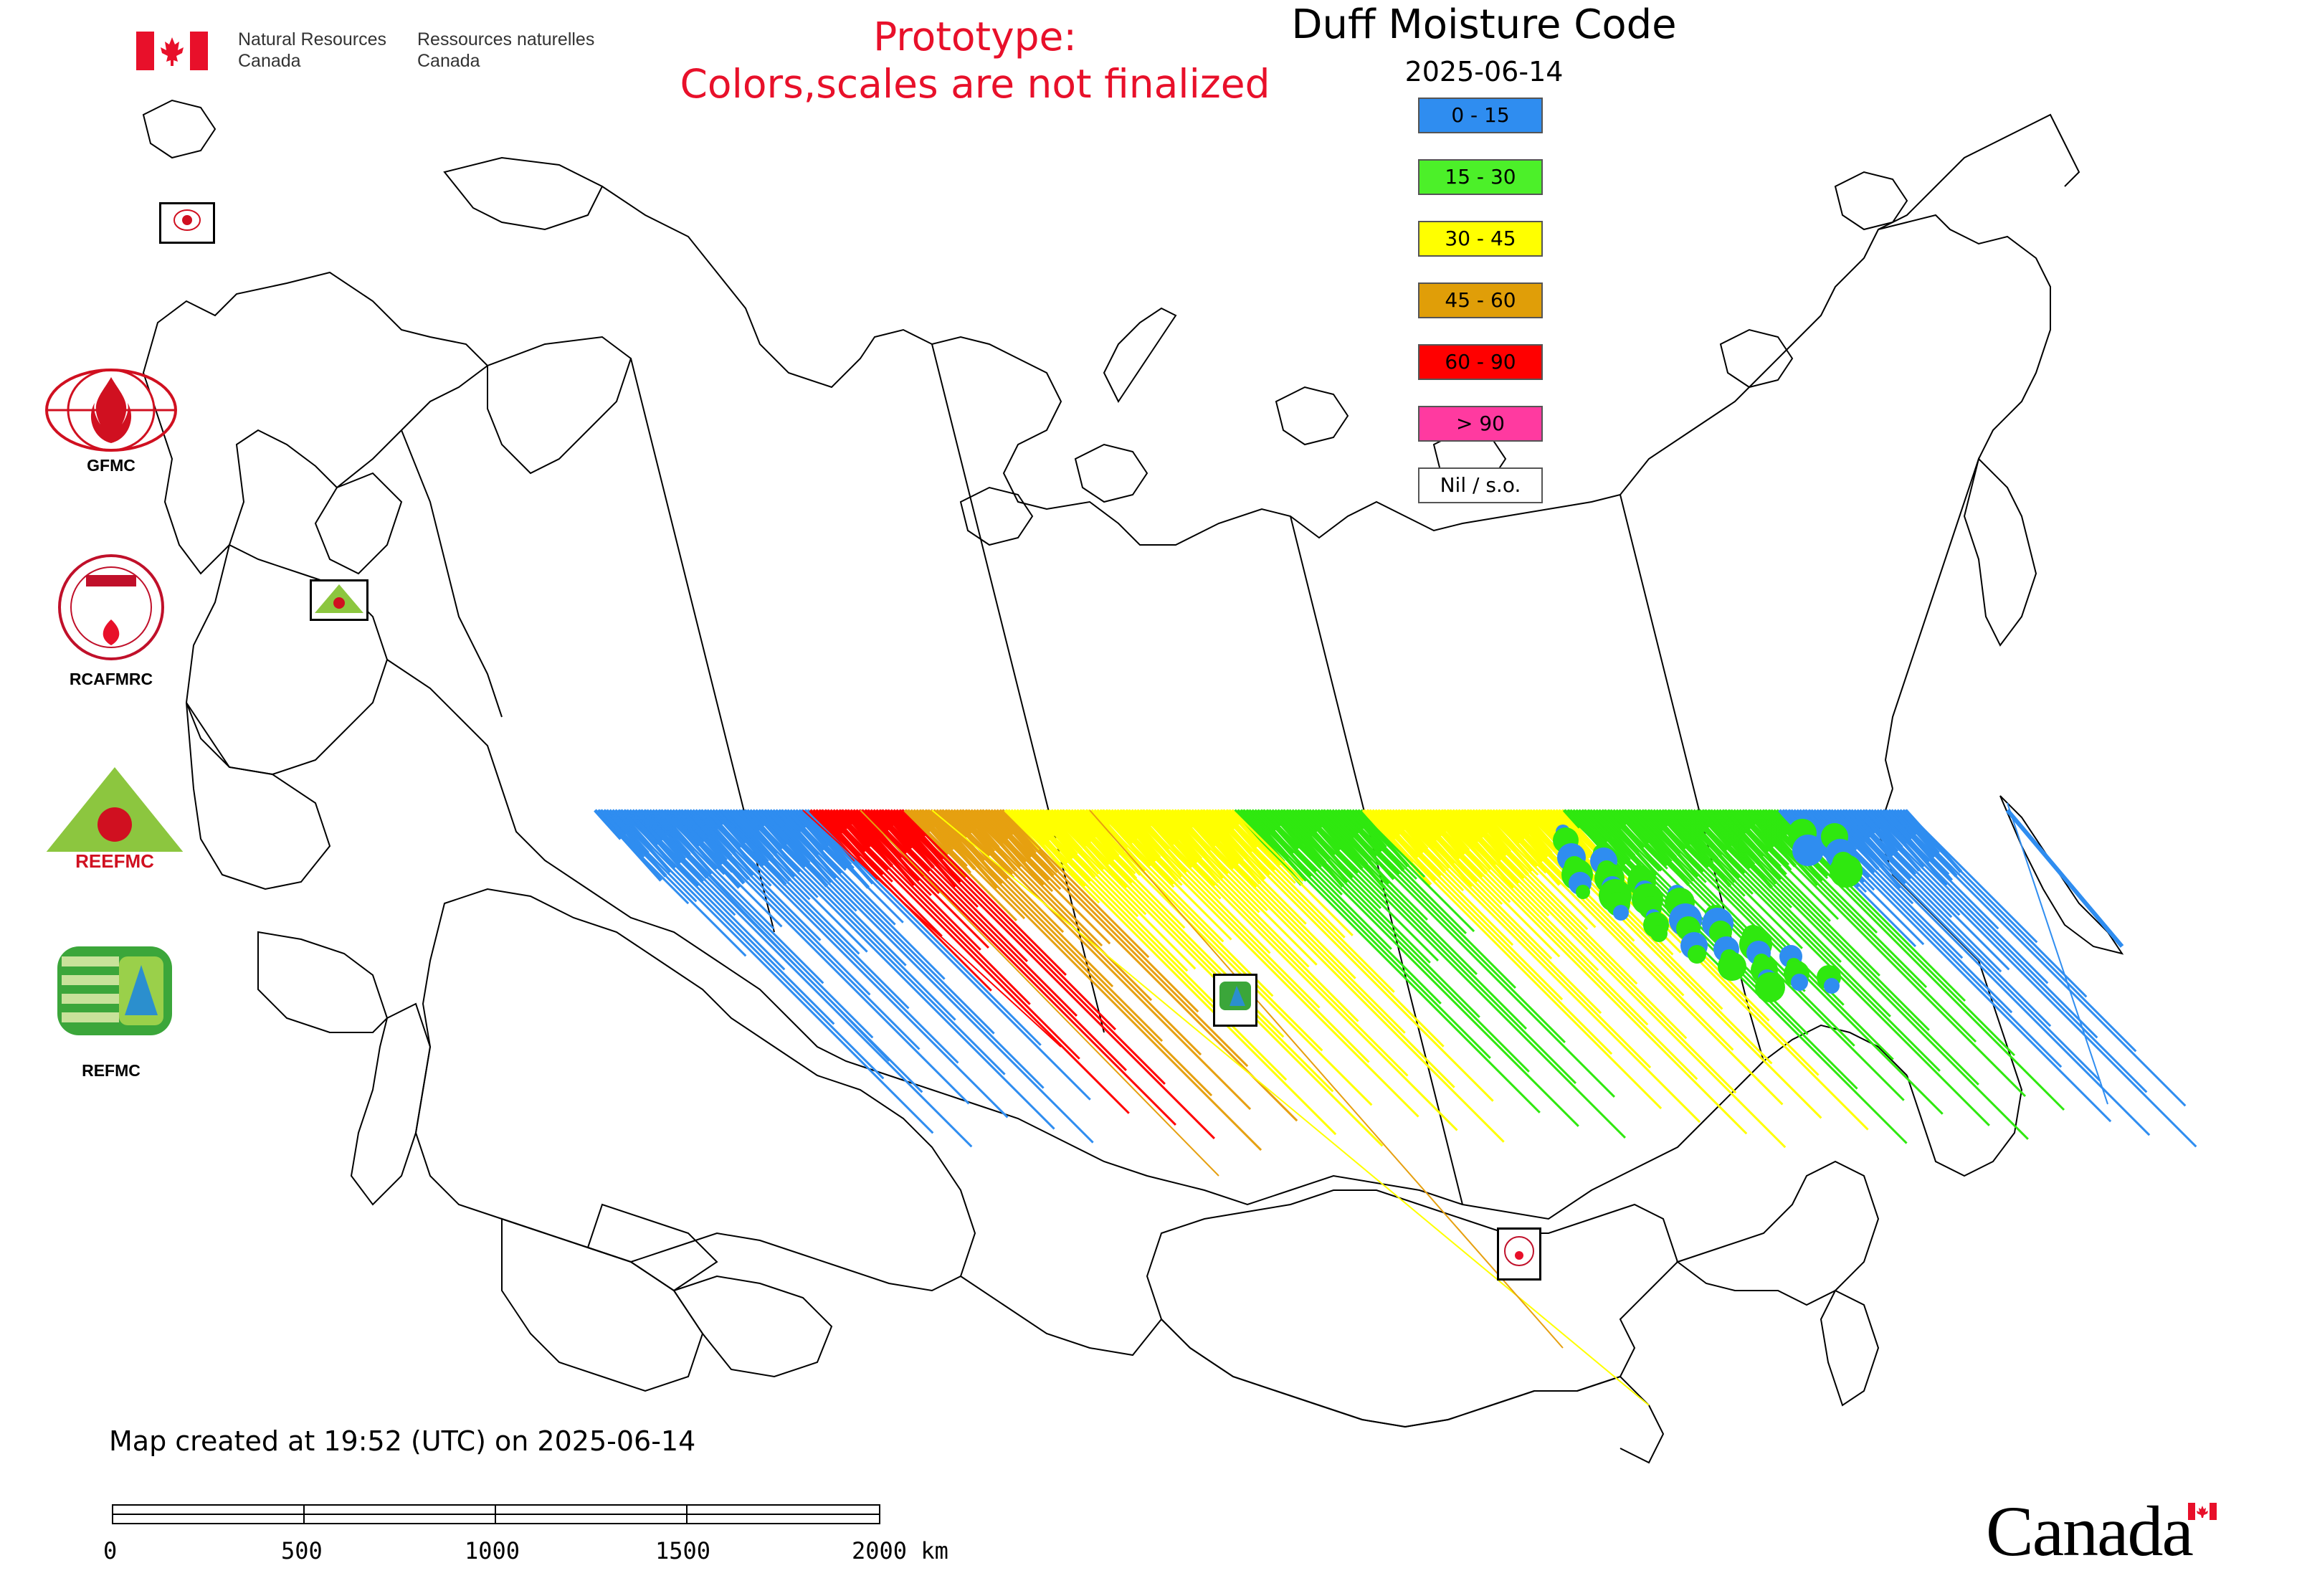  Describe the element at coordinates (1484, 71) in the screenshot. I see `map-date: 2025-06-14` at that location.